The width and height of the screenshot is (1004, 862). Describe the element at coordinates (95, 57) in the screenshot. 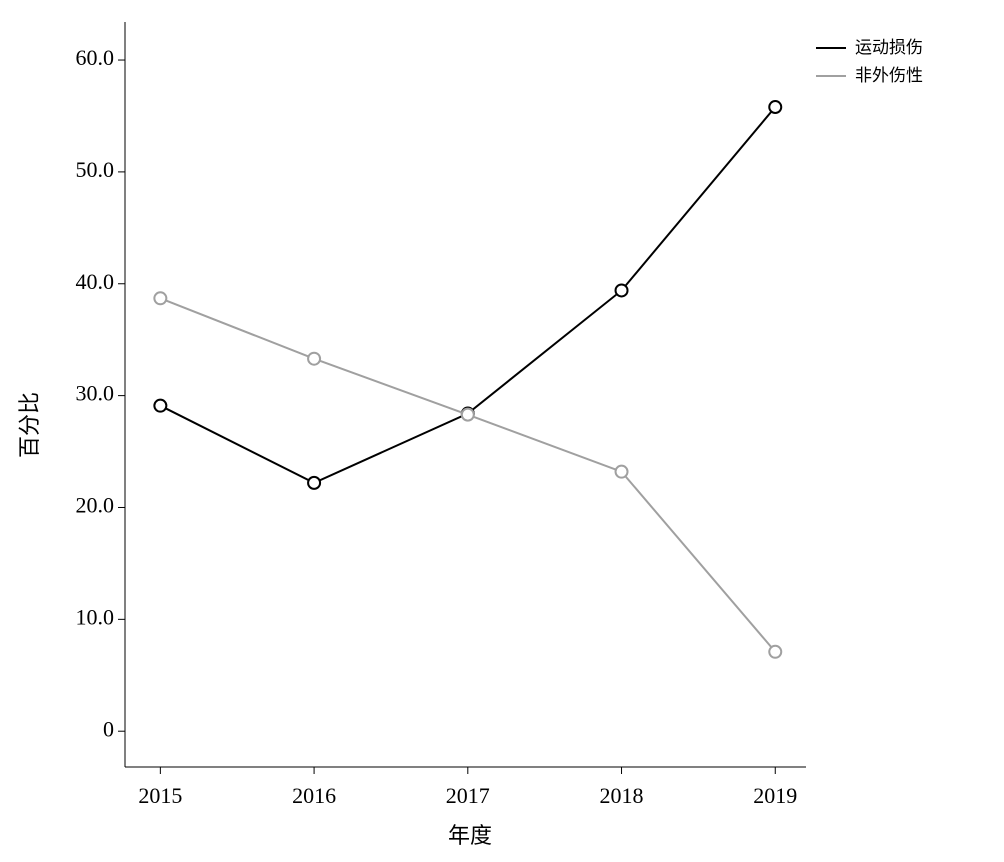

I see `y-tick-label: 60.0` at that location.